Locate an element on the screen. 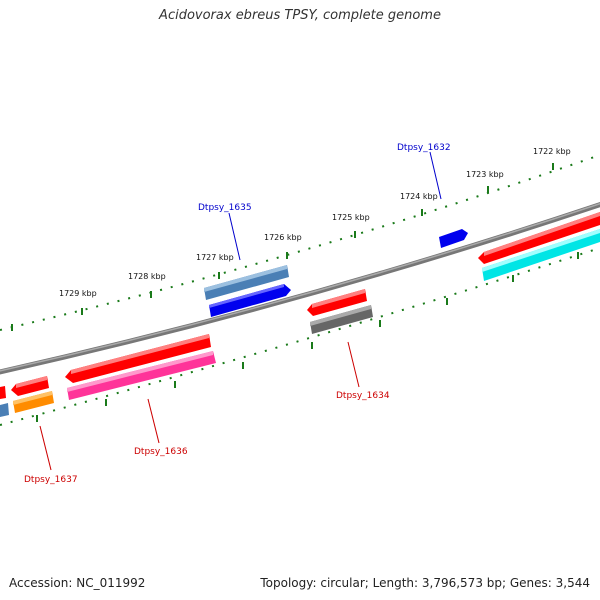  map-title: Acidovorax ebreus TPSY, complete genome is located at coordinates (300, 15).